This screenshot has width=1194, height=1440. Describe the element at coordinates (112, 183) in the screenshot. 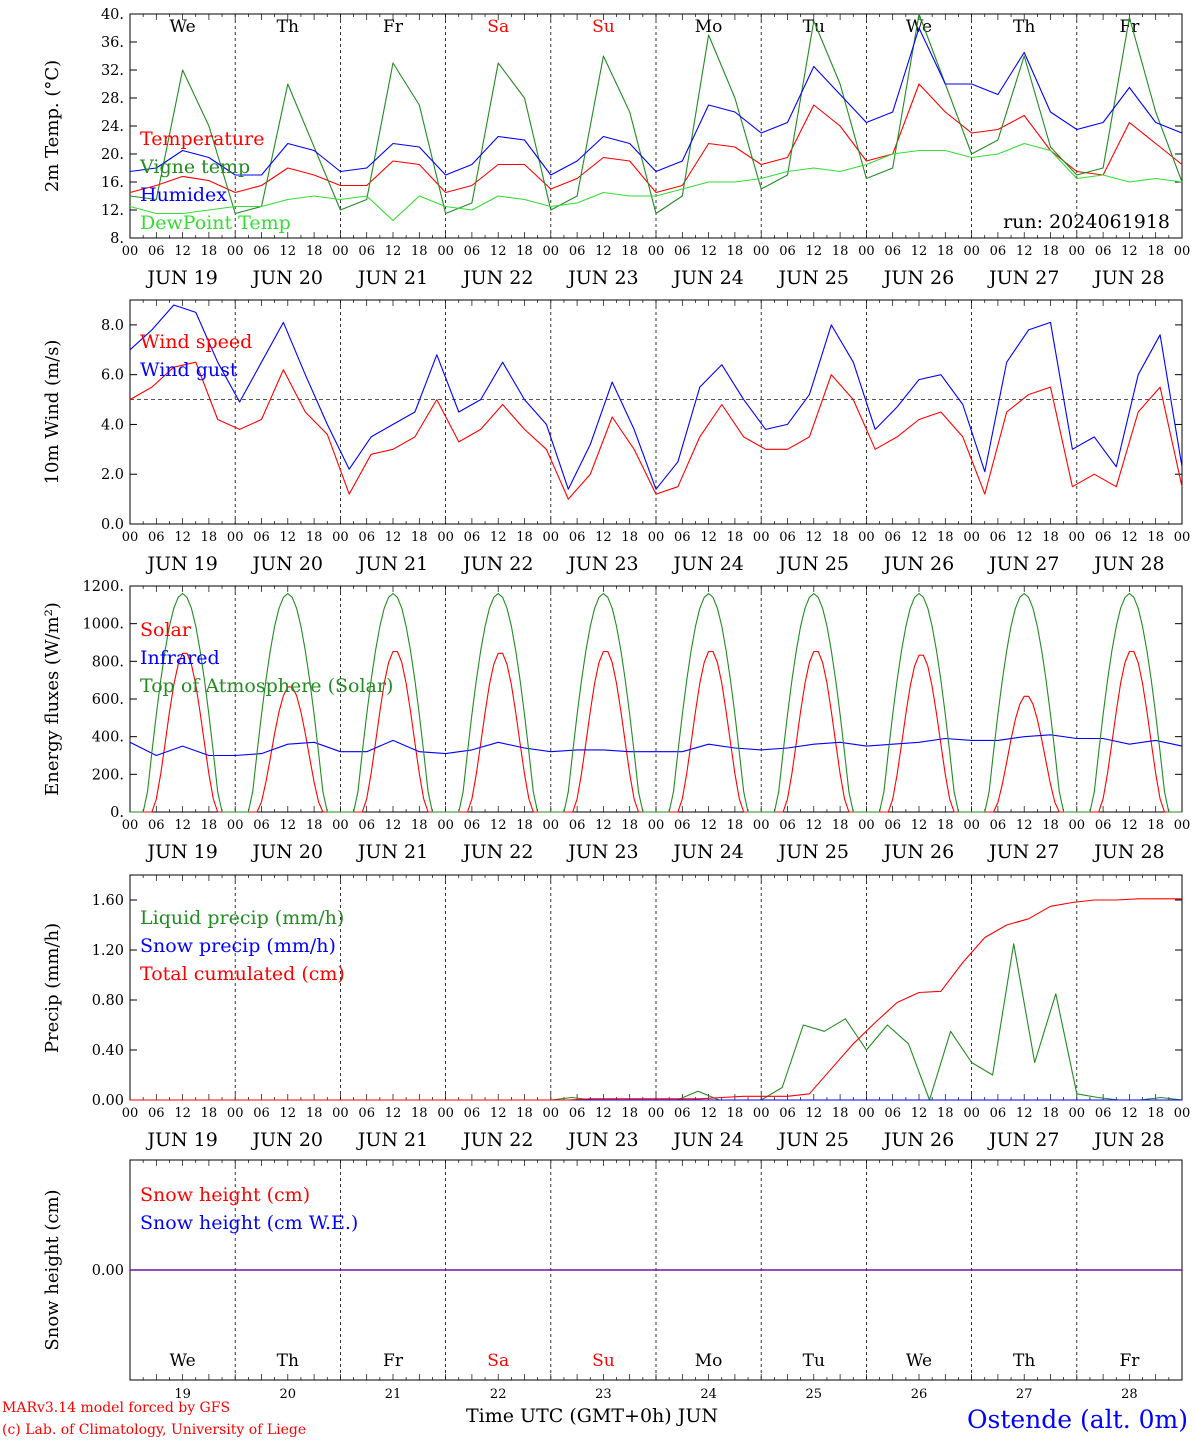

I see `y-tick-label: 16.` at that location.